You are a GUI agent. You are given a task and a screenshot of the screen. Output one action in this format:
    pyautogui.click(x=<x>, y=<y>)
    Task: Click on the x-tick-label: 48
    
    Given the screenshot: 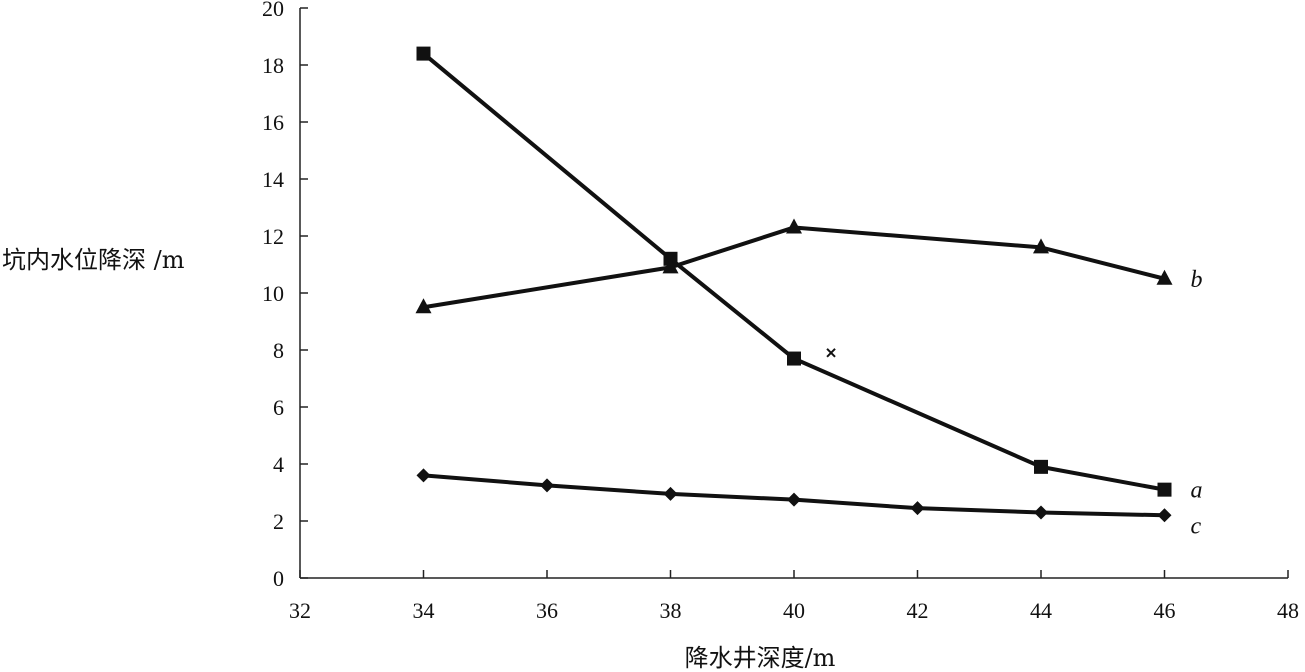 What is the action you would take?
    pyautogui.click(x=1288, y=610)
    